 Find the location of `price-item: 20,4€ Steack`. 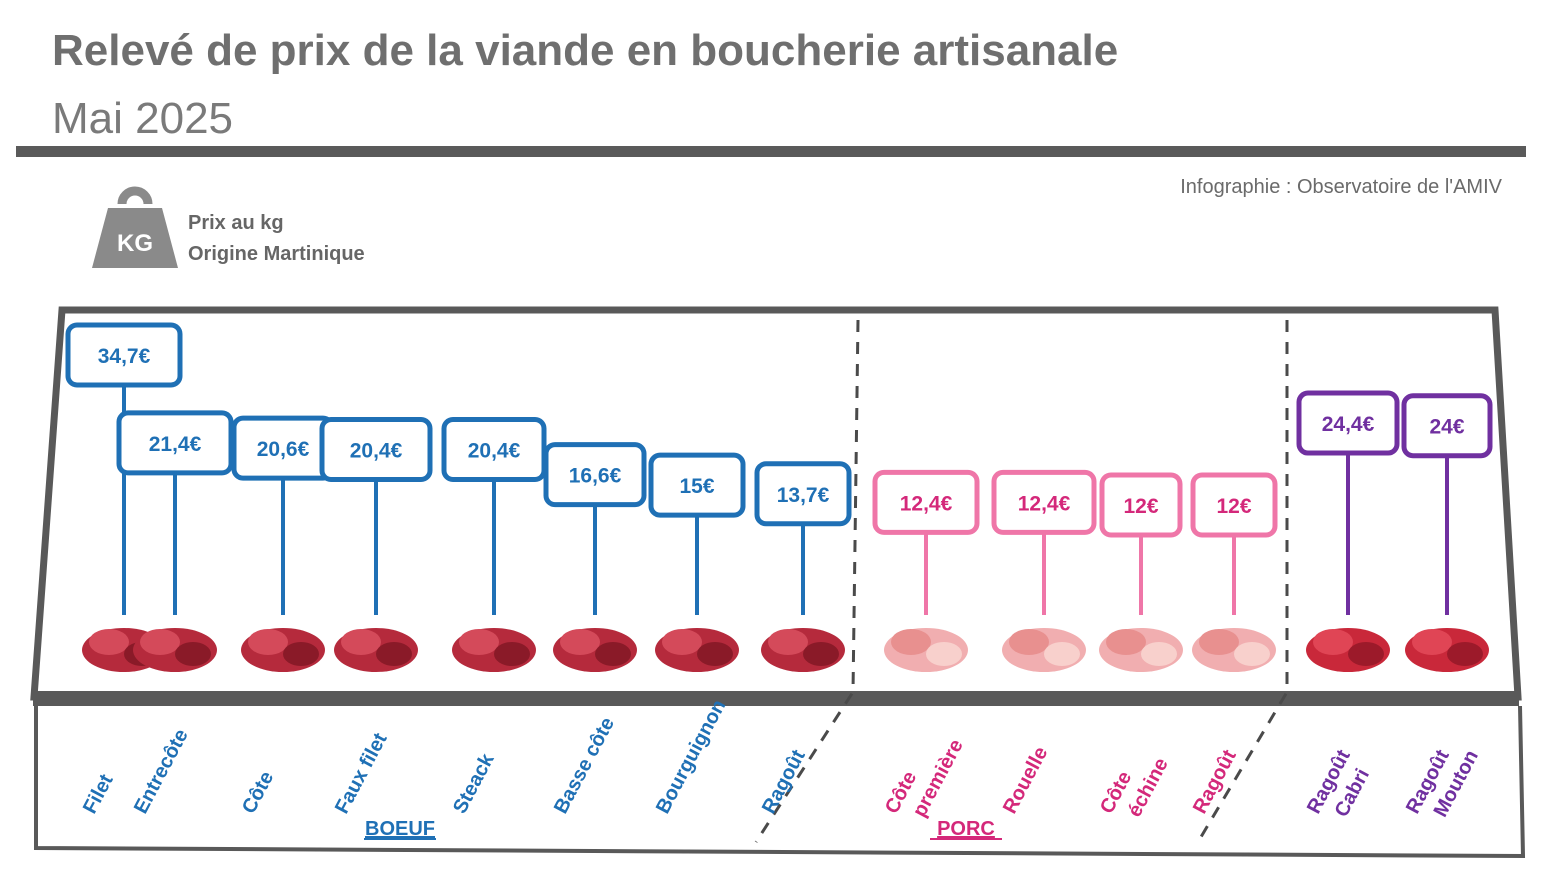

price-item: 20,4€ Steack is located at coordinates (494, 616).